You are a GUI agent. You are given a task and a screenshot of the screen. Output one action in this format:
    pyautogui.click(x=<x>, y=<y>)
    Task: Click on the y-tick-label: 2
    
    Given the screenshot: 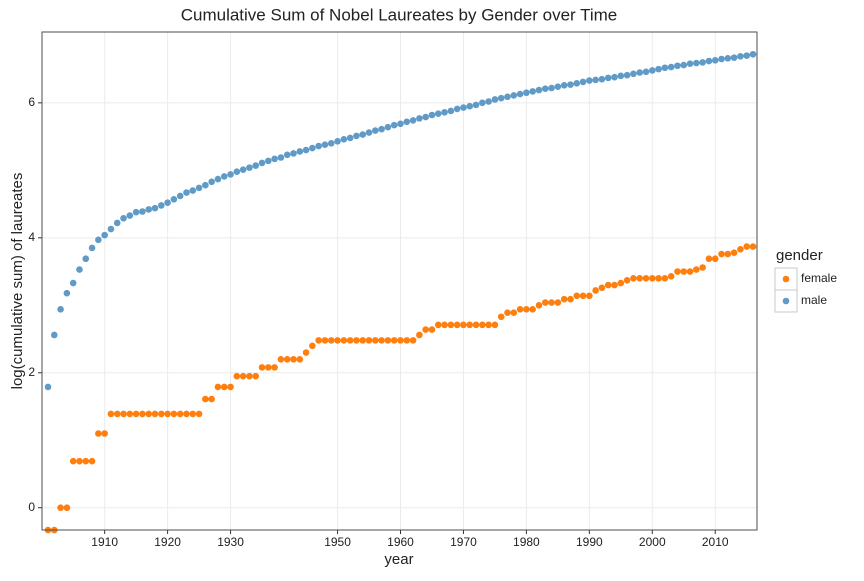 What is the action you would take?
    pyautogui.click(x=31, y=372)
    